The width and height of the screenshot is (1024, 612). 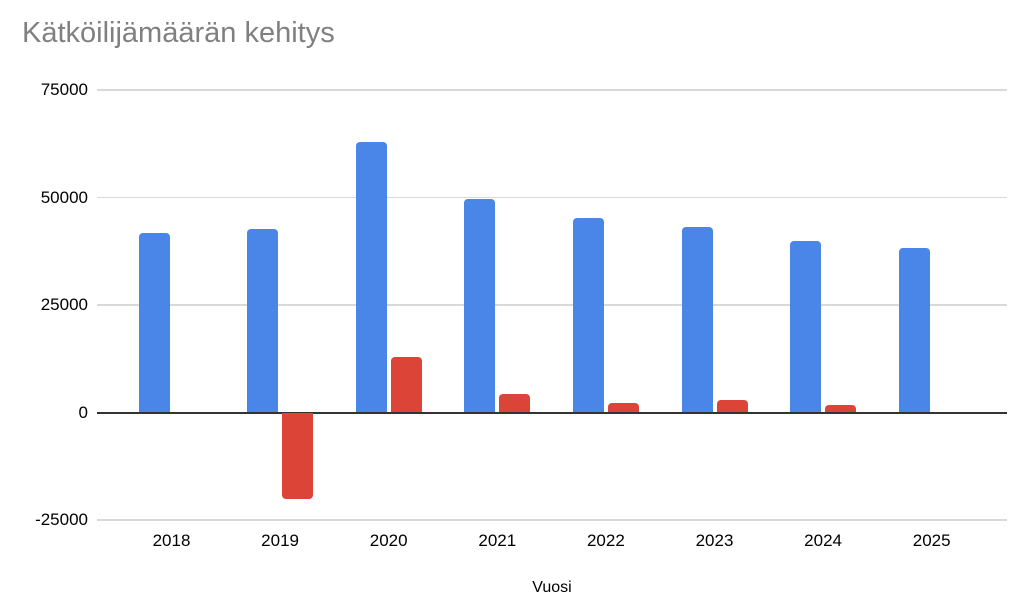 What do you see at coordinates (605, 540) in the screenshot?
I see `x-axis-tick-label: 2022` at bounding box center [605, 540].